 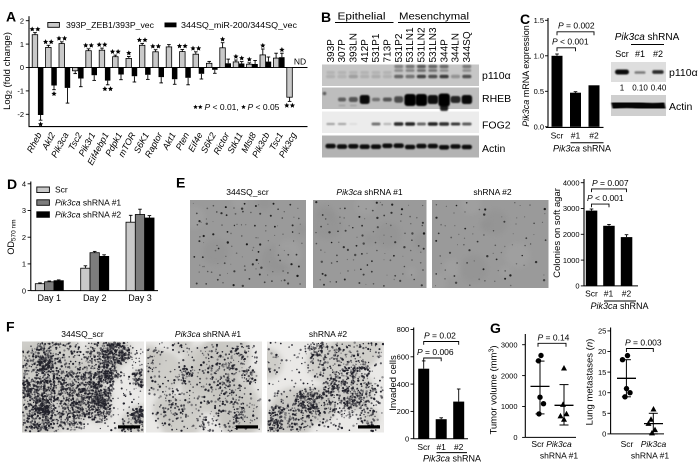 What do you see at coordinates (222, 107) in the screenshot?
I see `svg-text: P < 0.01,` at bounding box center [222, 107].